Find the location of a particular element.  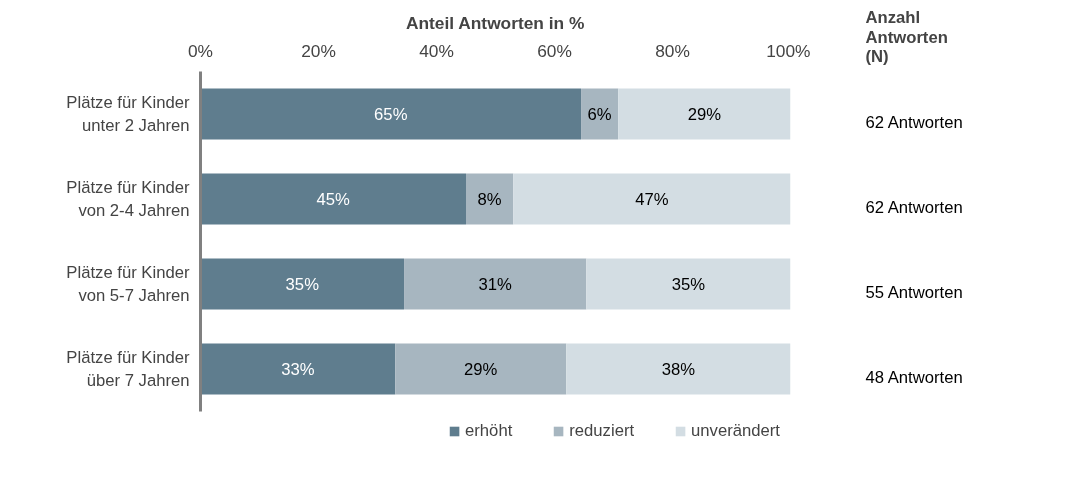

y-tick-label: Plätze für Kinder von 5-7 Jahren is located at coordinates (128, 284).